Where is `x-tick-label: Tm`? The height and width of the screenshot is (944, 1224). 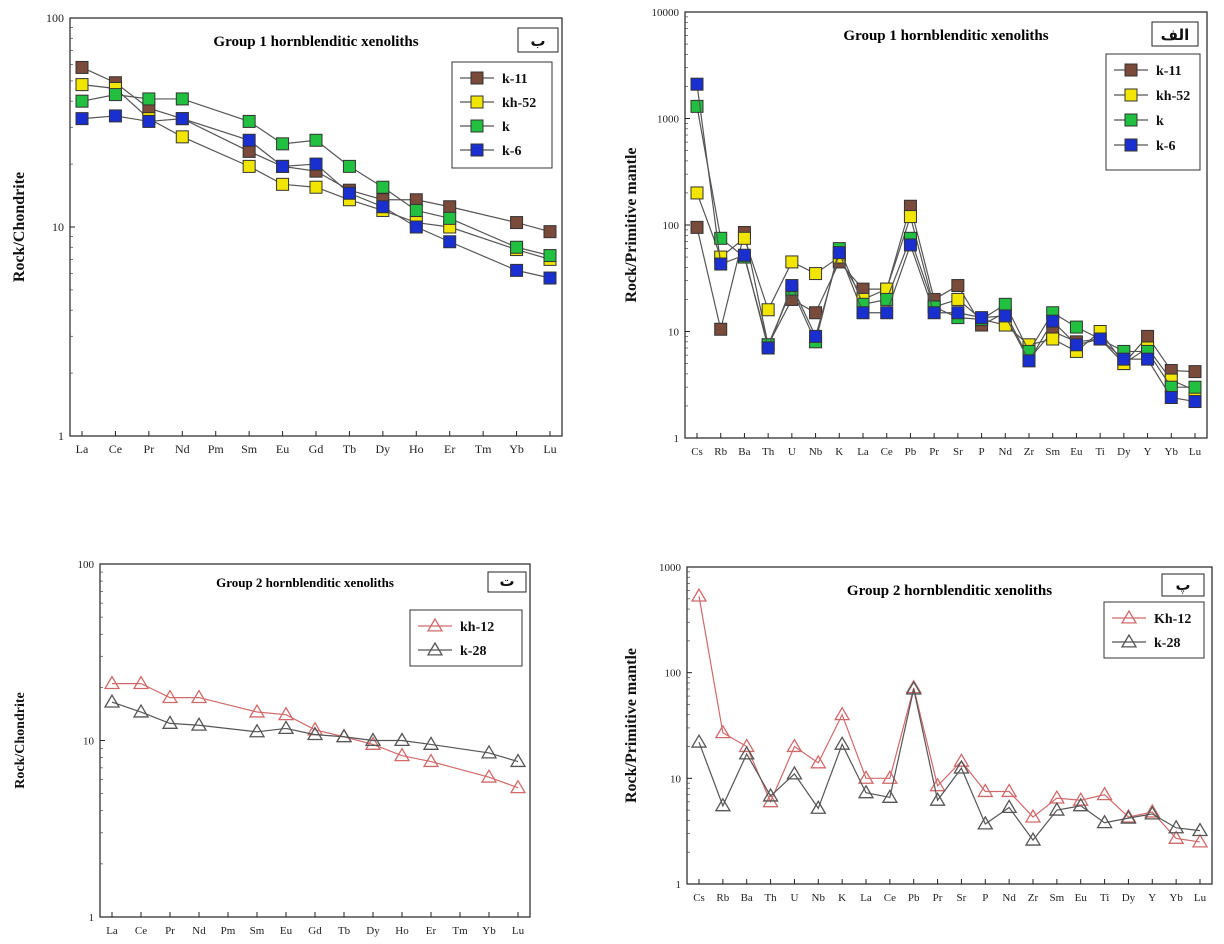
x-tick-label: Tm is located at coordinates (483, 449).